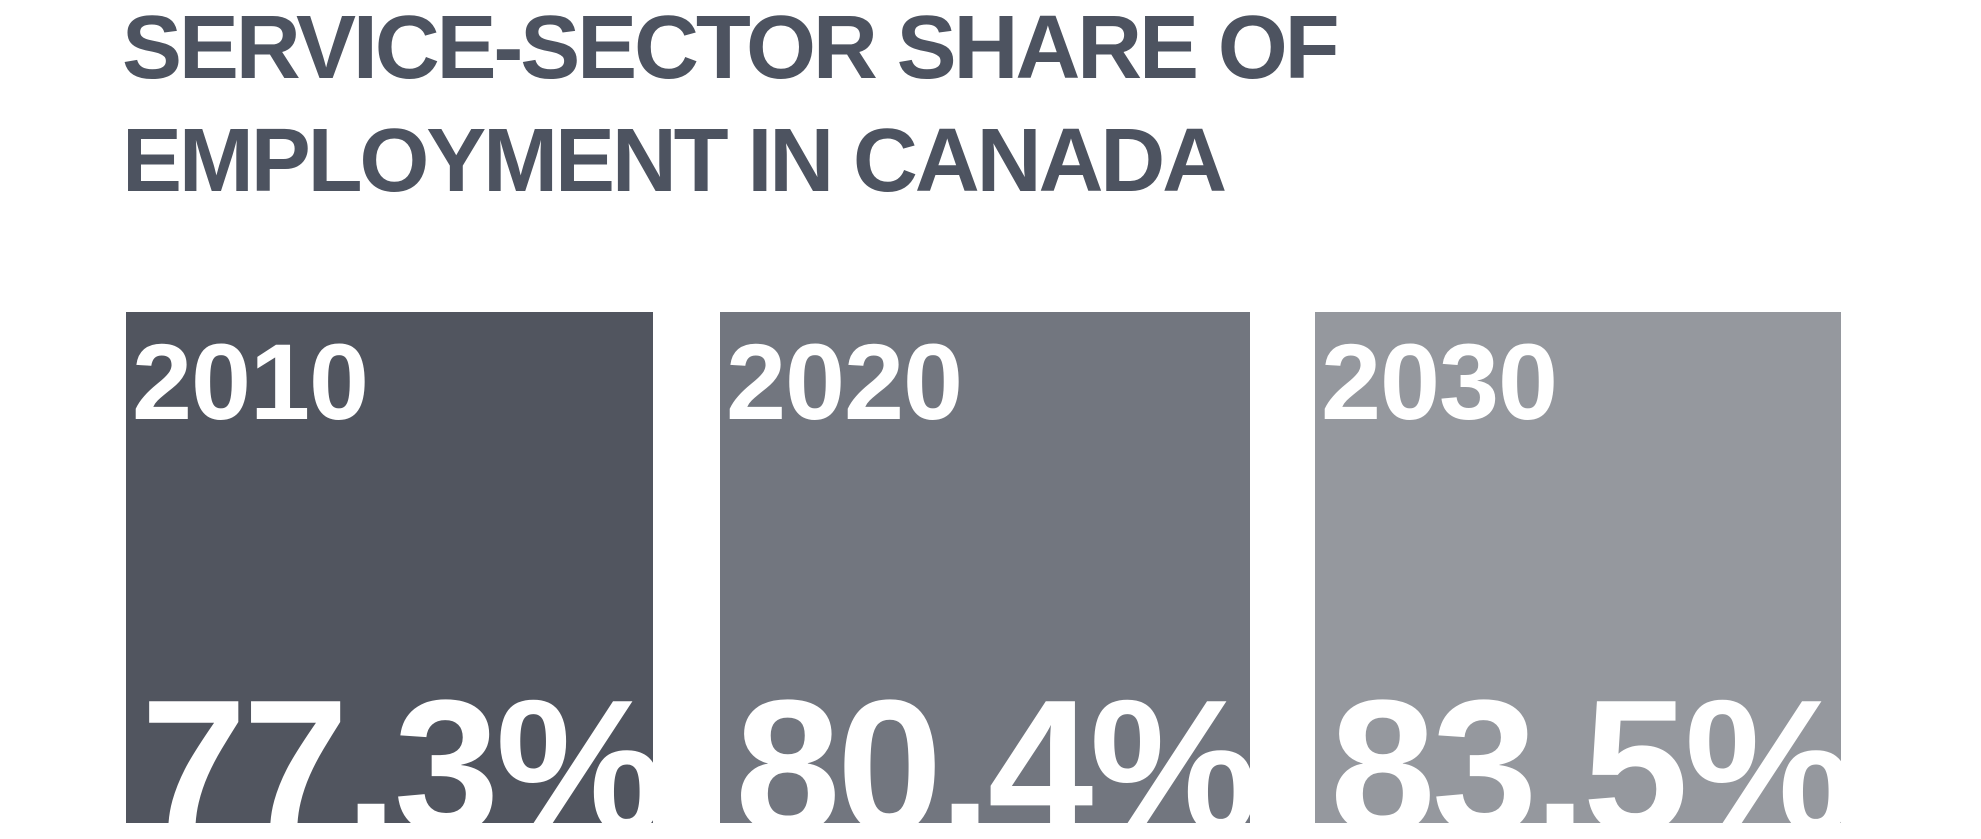 This screenshot has height=839, width=1981. What do you see at coordinates (731, 49) in the screenshot?
I see `title-line-1: SERVICE-SECTOR SHARE OF` at bounding box center [731, 49].